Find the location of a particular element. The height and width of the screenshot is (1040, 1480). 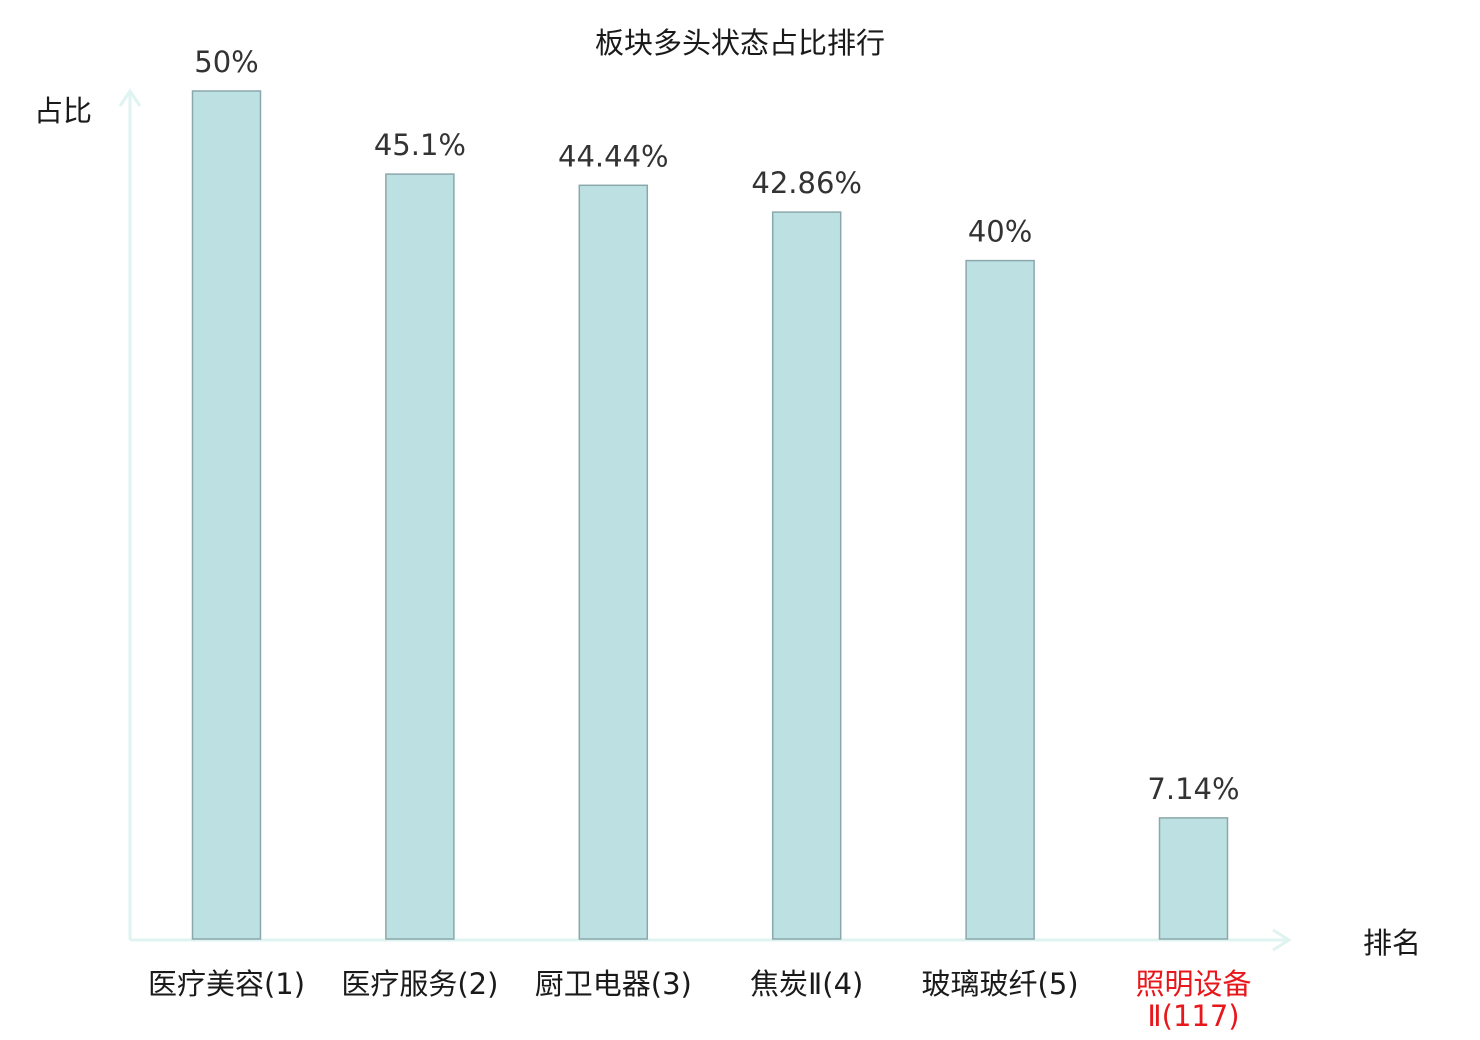

value-label-6: 7.14% is located at coordinates (1193, 789).